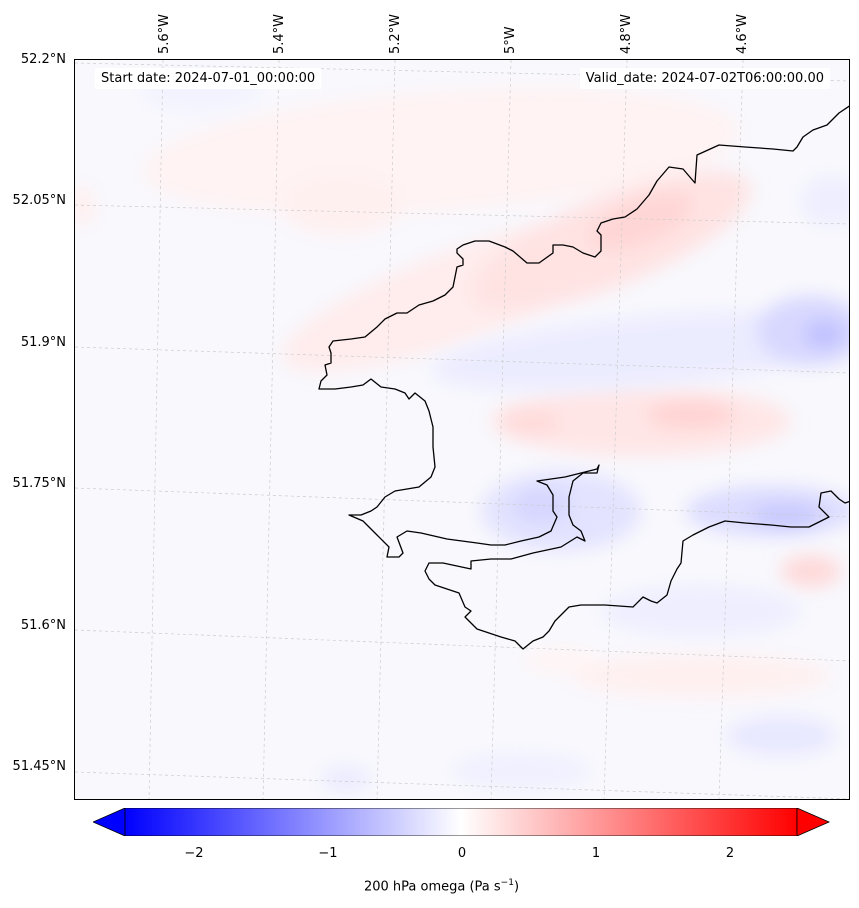 This screenshot has height=908, width=859. What do you see at coordinates (39, 483) in the screenshot?
I see `lat-tick-label: 51.75°N` at bounding box center [39, 483].